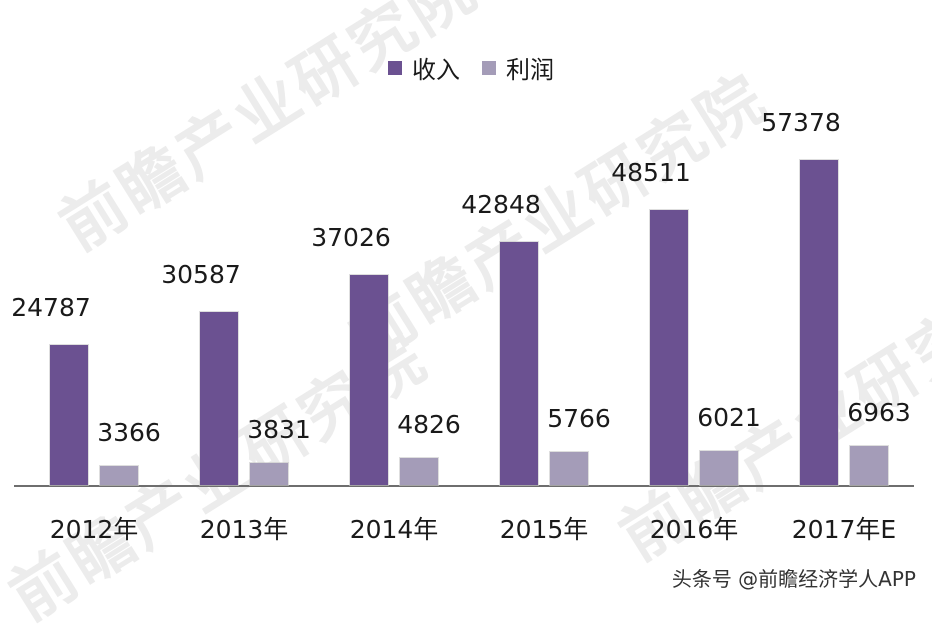 This screenshot has height=638, width=932. Describe the element at coordinates (651, 172) in the screenshot. I see `data-label-revenue: 48511` at that location.